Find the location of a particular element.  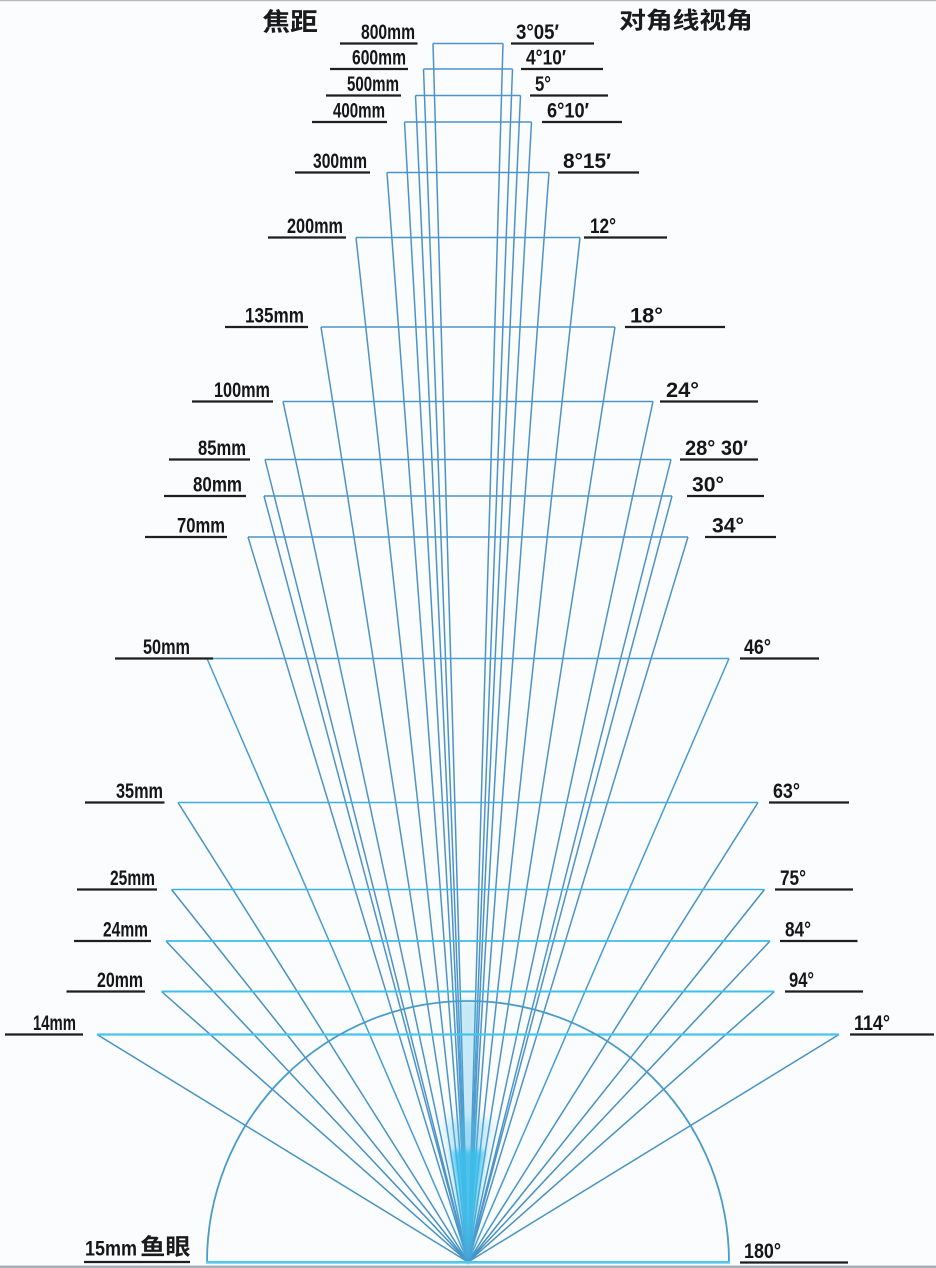

svg-text: 85mm is located at coordinates (222, 448).